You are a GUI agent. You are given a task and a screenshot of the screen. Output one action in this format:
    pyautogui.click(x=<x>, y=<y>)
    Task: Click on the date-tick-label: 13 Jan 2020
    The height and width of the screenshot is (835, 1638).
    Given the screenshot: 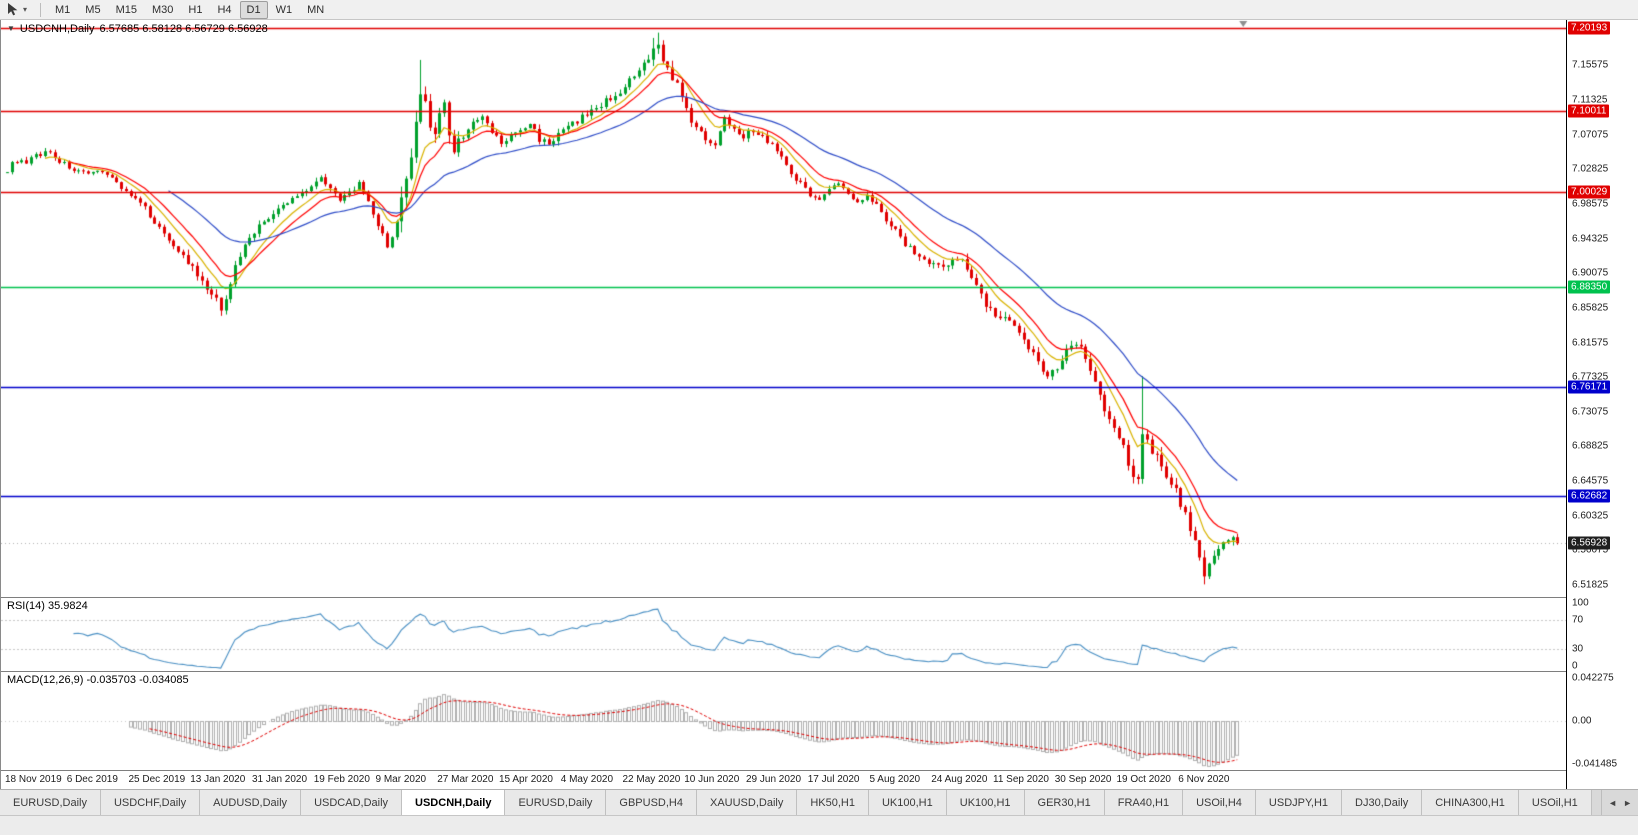 What is the action you would take?
    pyautogui.click(x=218, y=779)
    